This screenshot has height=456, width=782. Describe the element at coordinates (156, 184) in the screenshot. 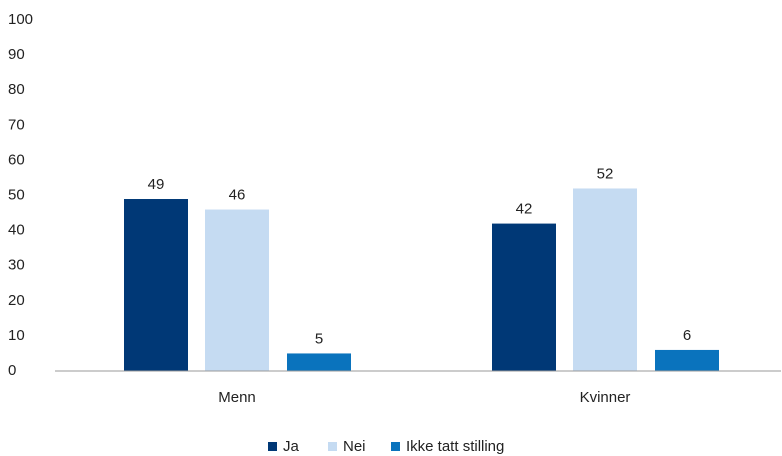

I see `value-label: 49` at that location.